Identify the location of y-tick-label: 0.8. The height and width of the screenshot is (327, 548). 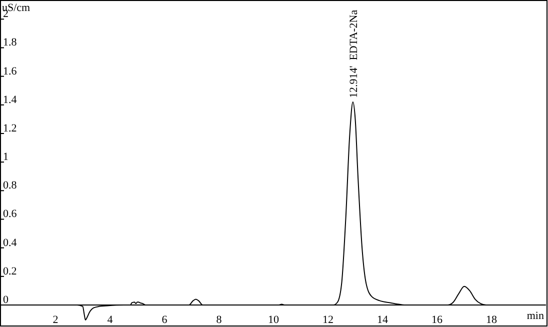
(10, 186).